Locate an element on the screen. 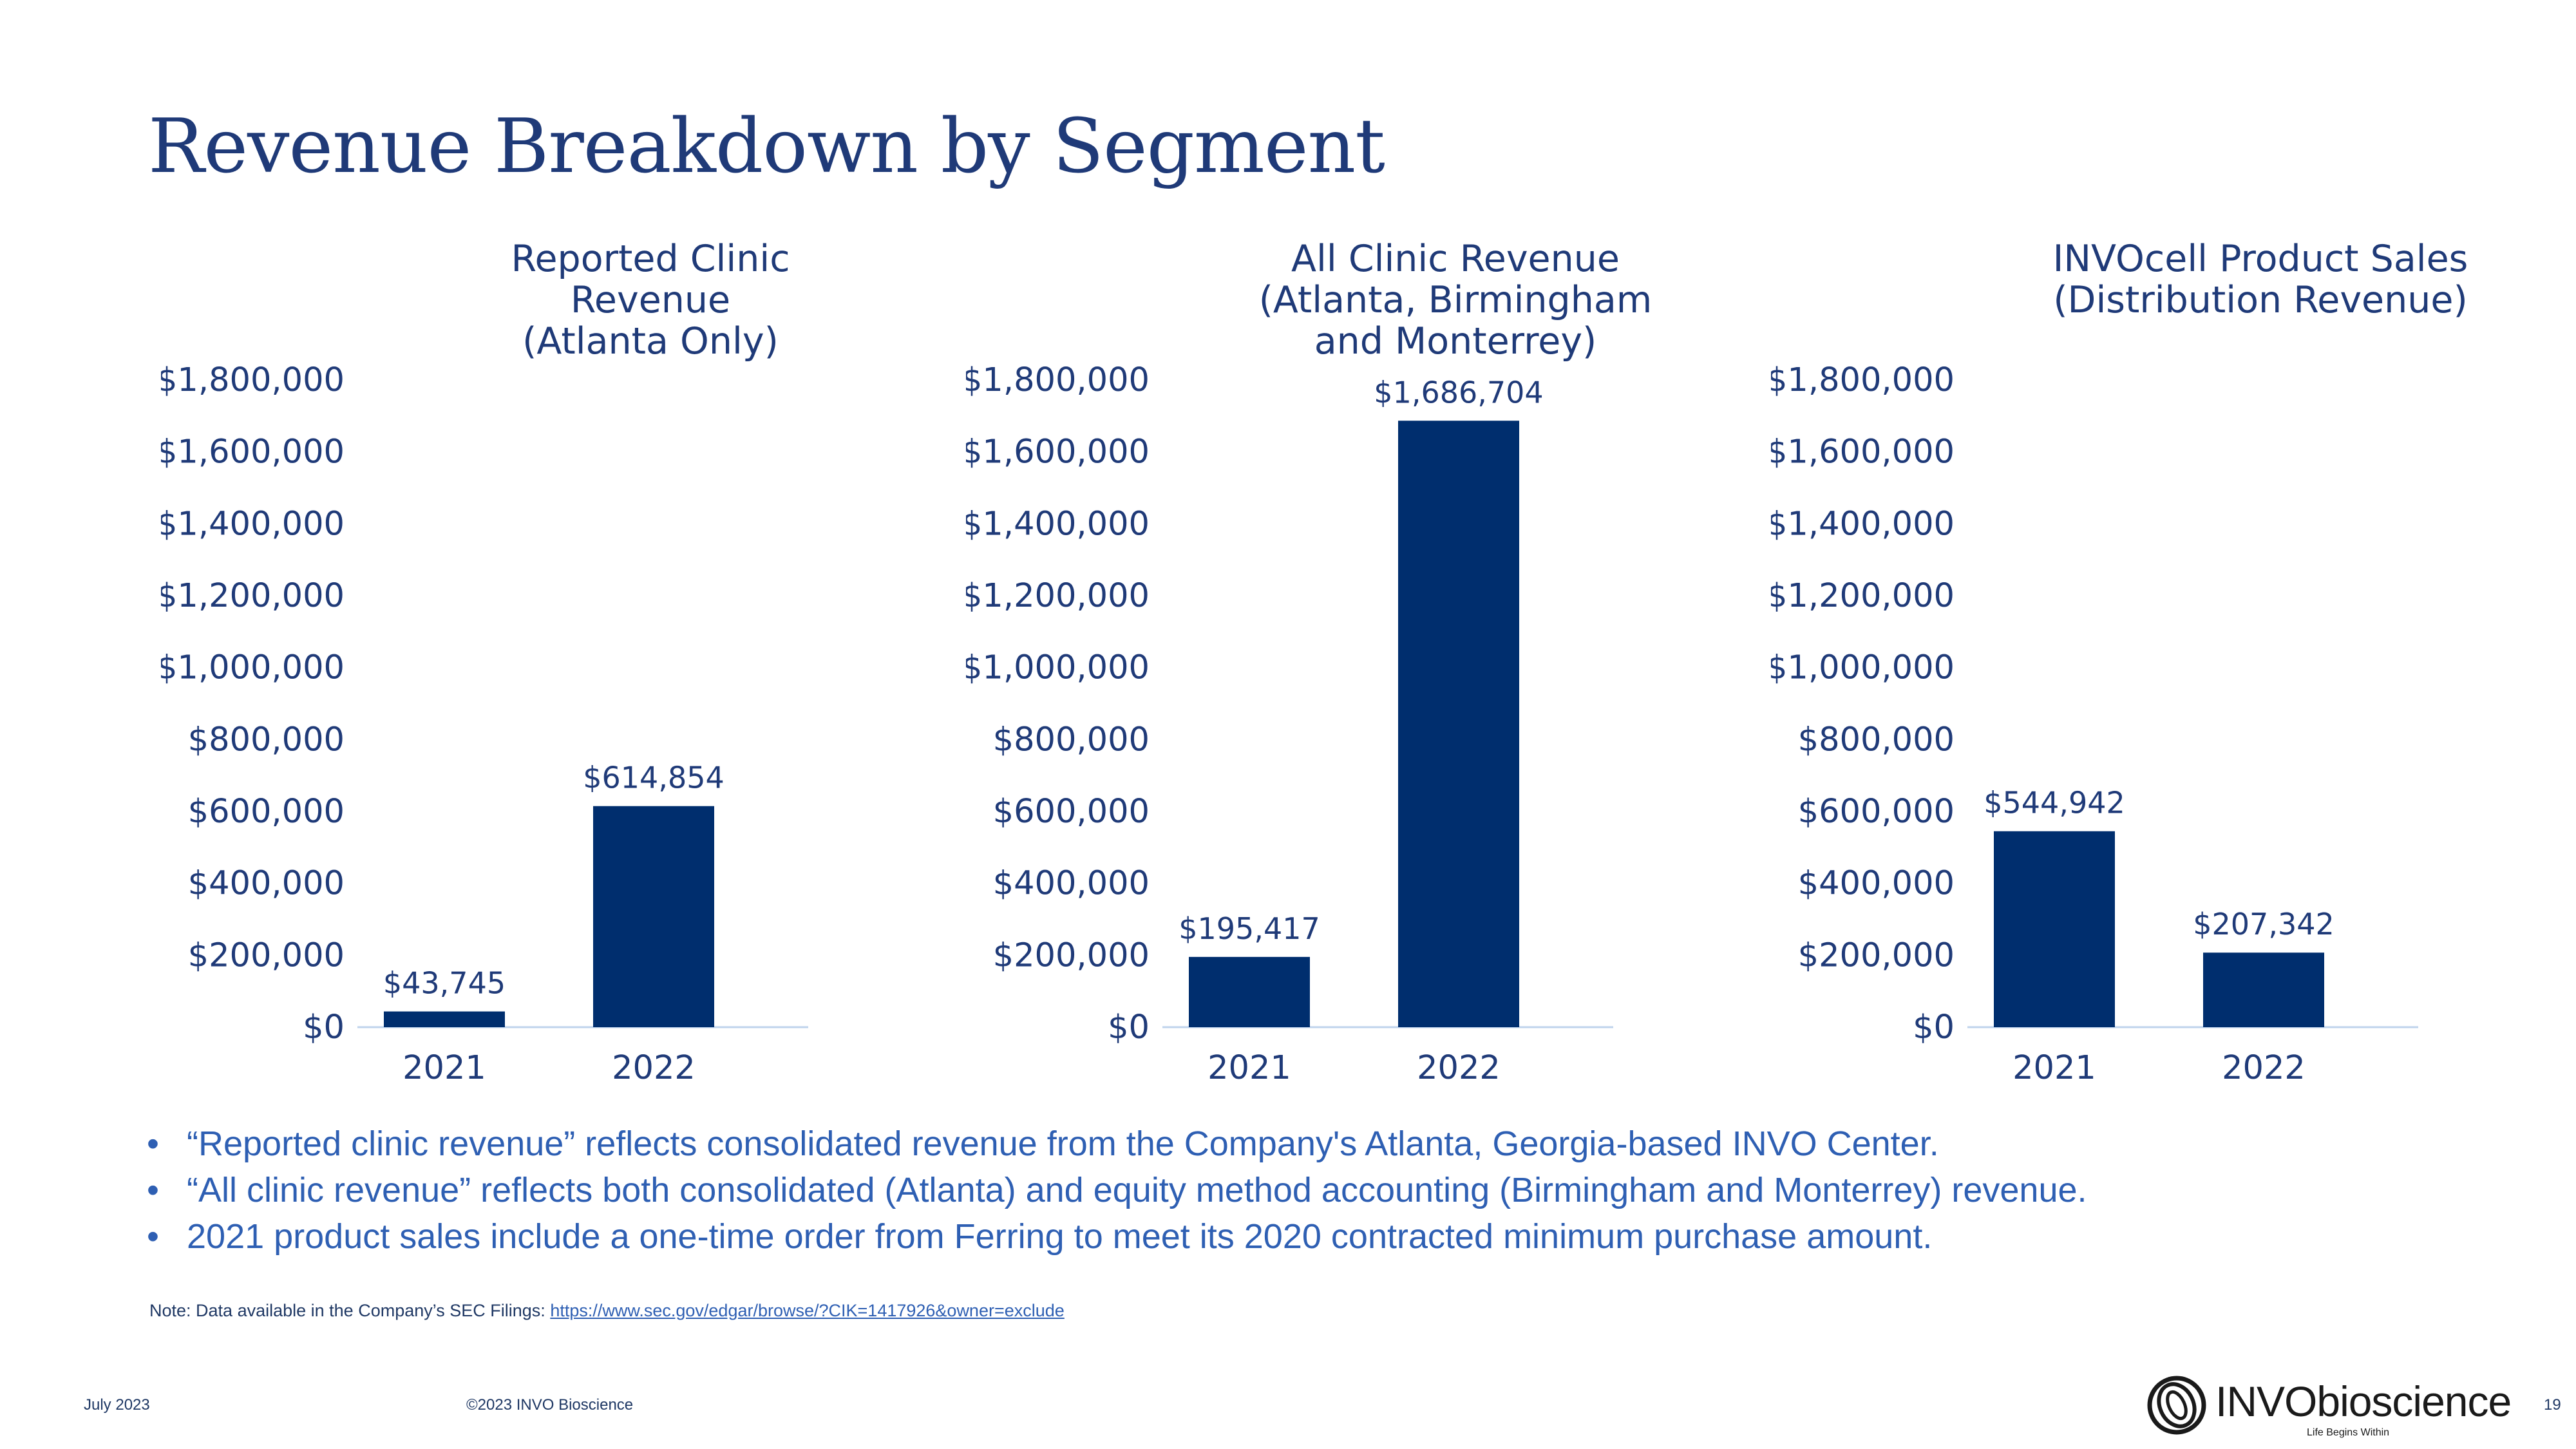 The width and height of the screenshot is (2576, 1449). chart-title: Reported Clinic Revenue (Atlanta Only) is located at coordinates (651, 301).